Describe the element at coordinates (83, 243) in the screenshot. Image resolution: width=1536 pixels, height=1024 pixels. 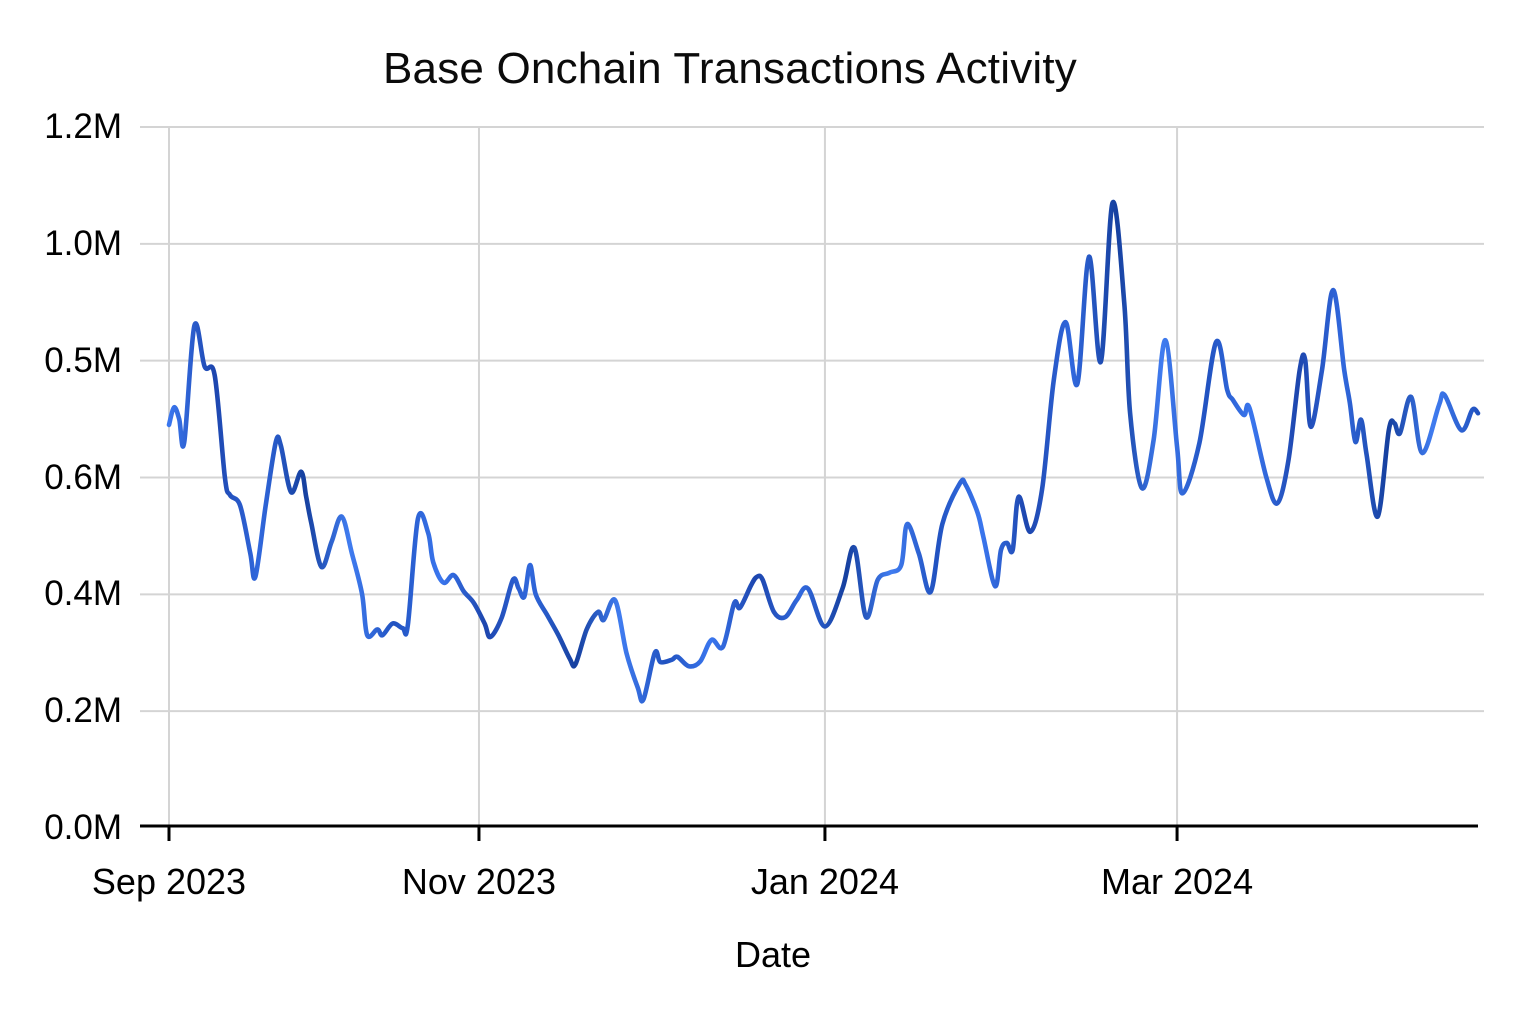
I see `y-tick-label: 1.0M` at that location.